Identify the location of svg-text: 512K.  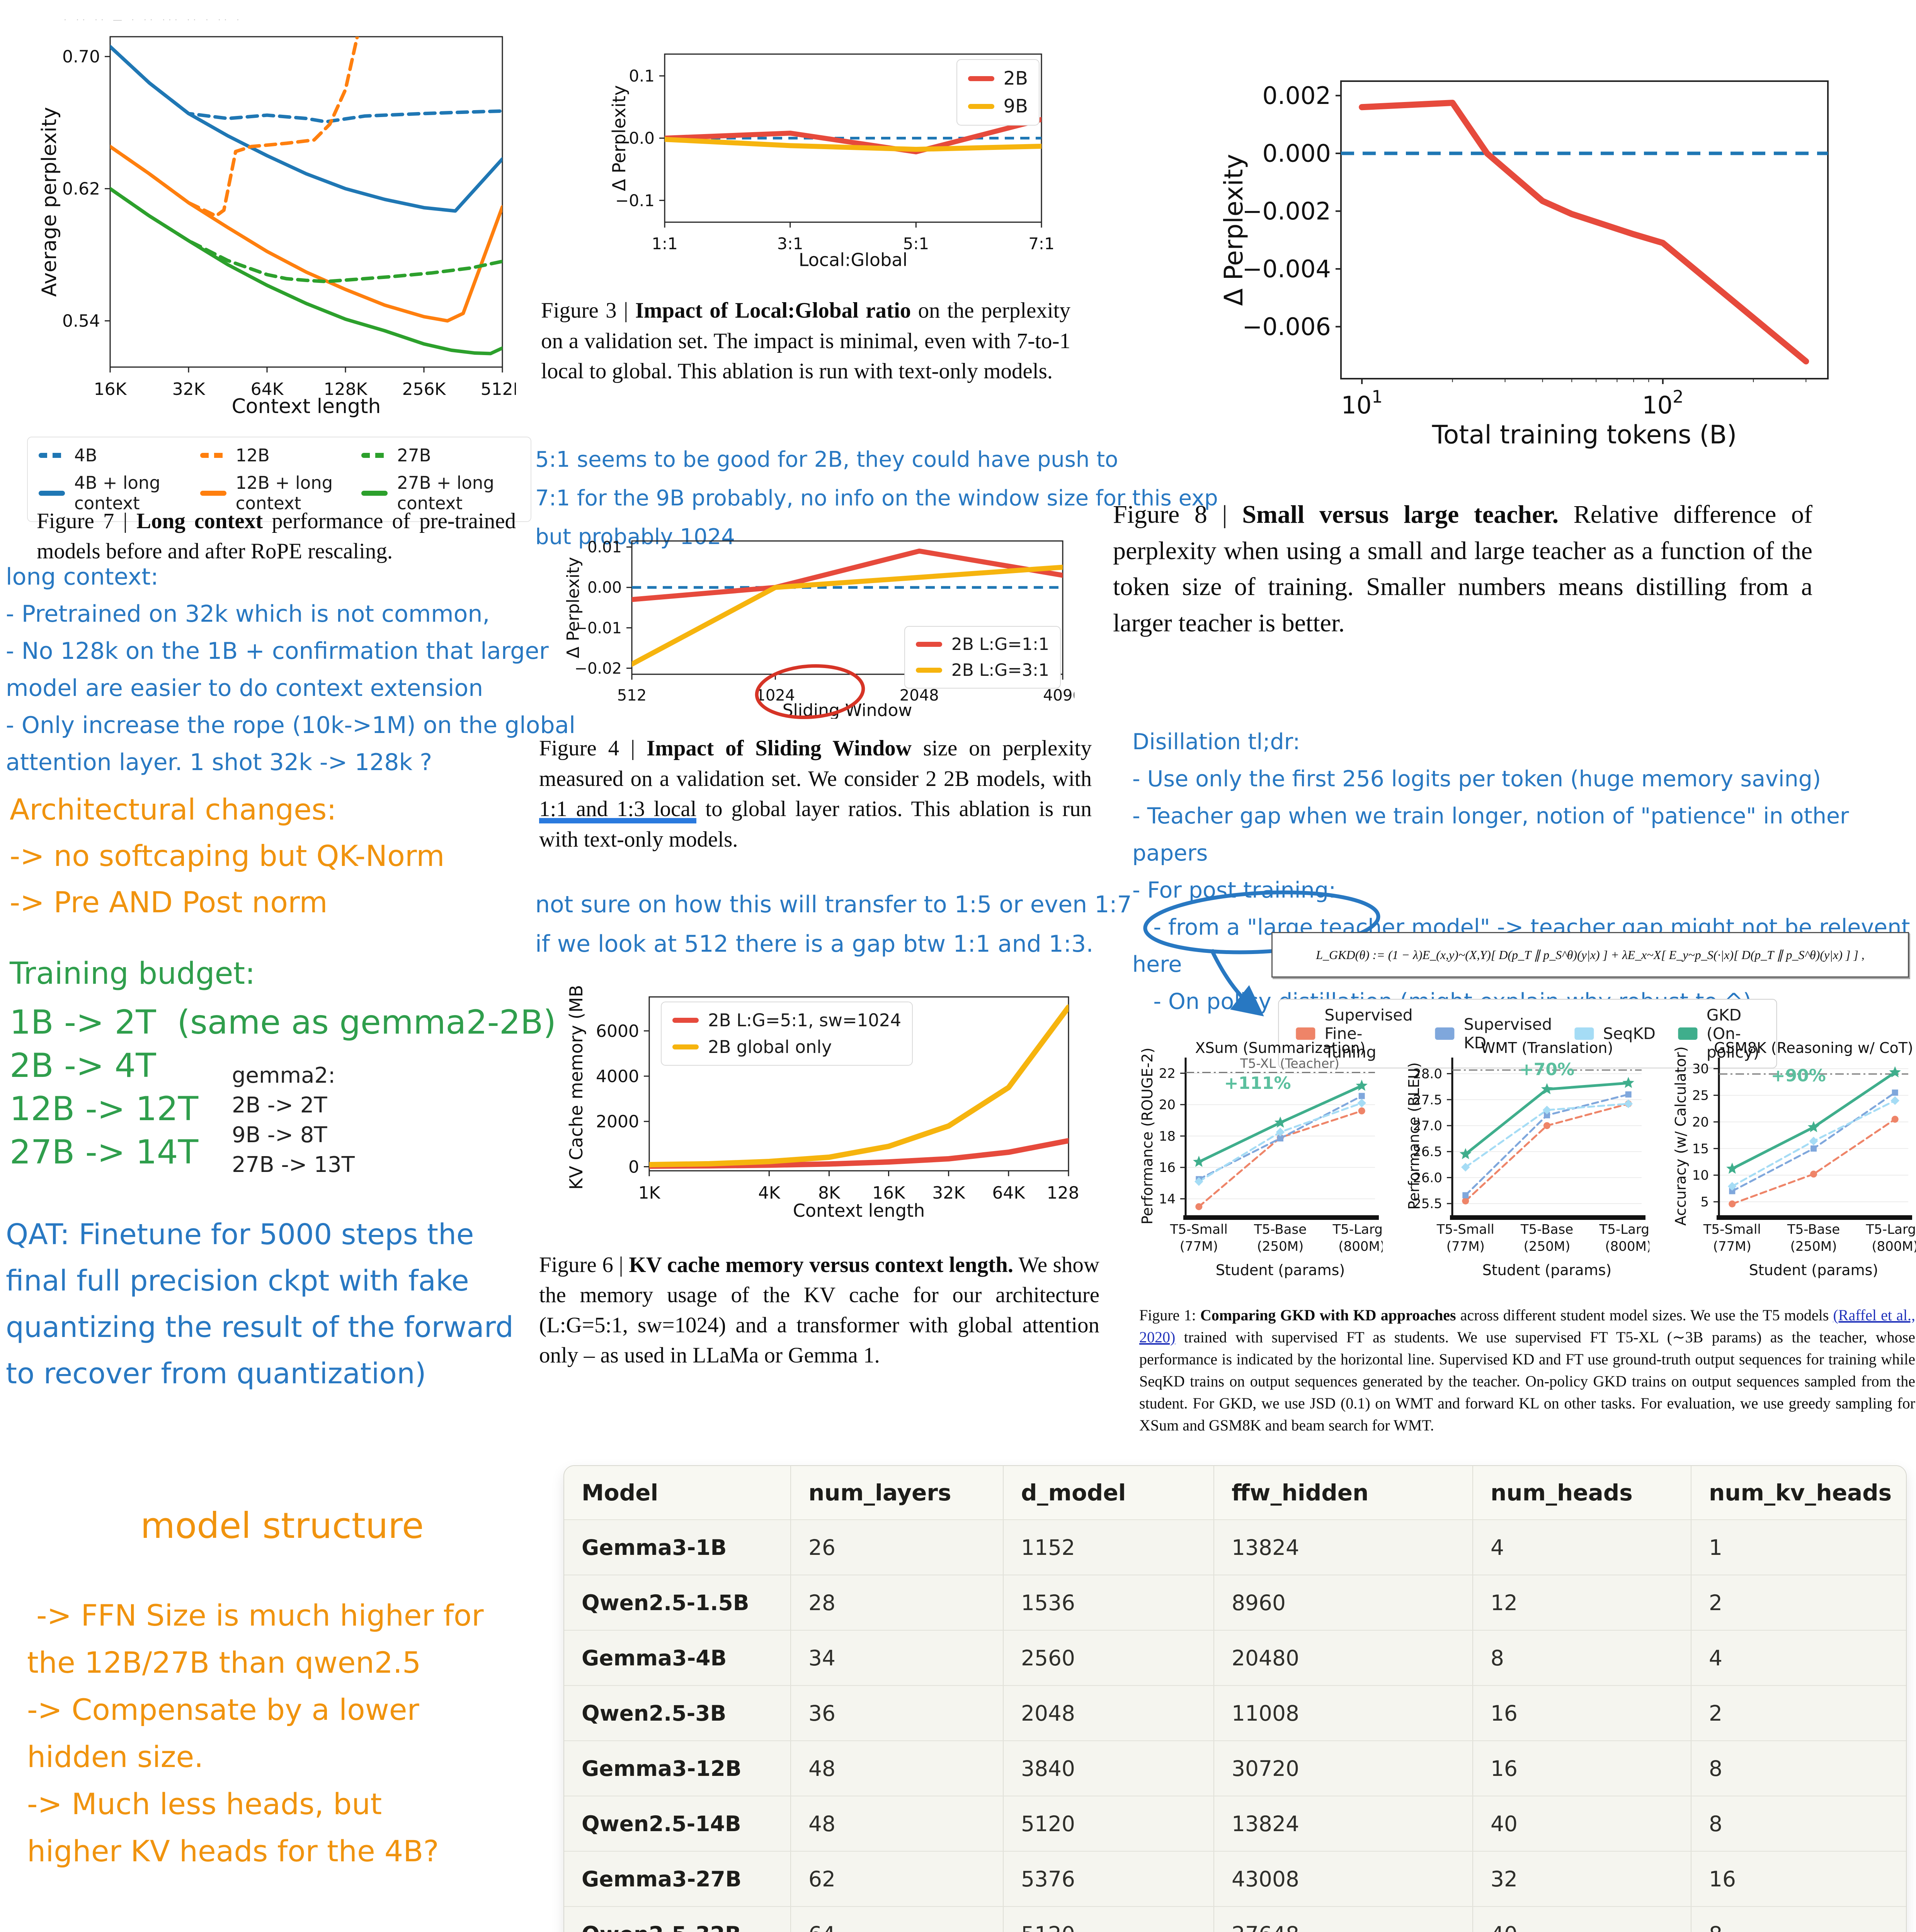
(499, 389).